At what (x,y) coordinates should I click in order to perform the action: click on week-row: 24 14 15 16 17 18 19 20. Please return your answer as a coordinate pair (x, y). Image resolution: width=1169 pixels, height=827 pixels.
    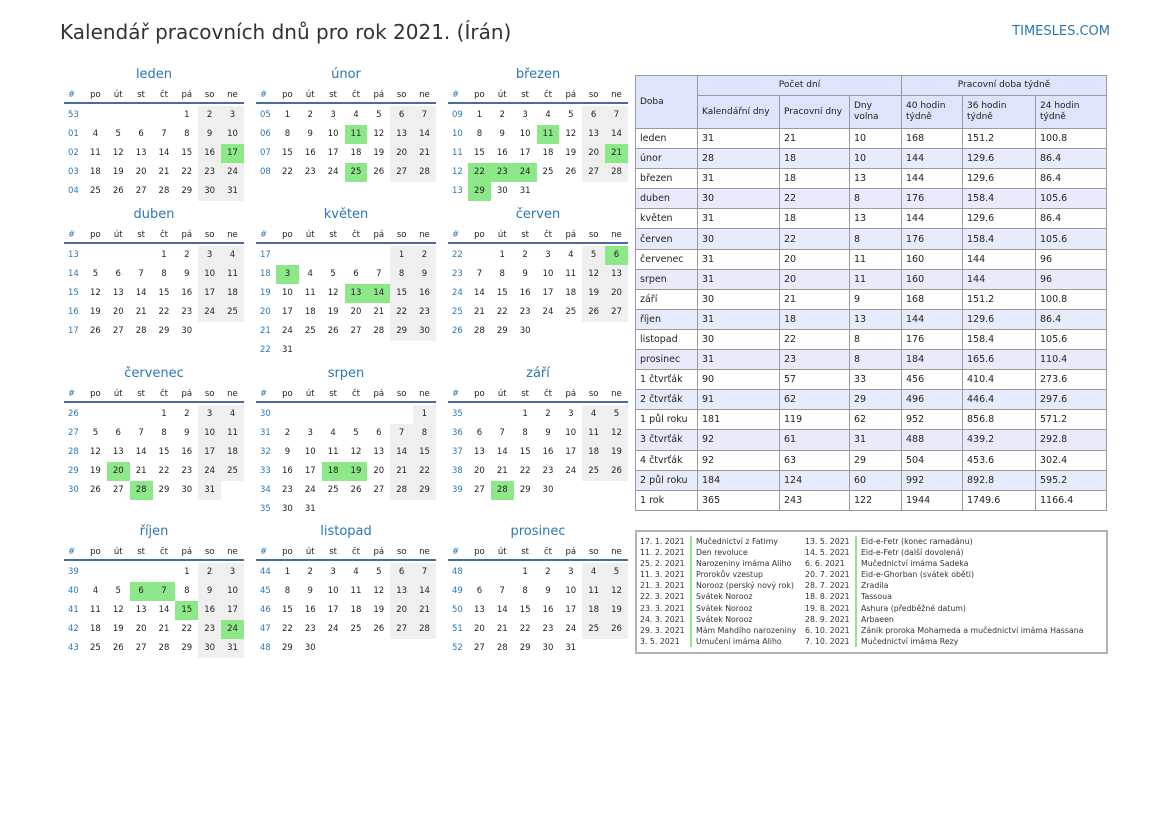
    Looking at the image, I should click on (538, 293).